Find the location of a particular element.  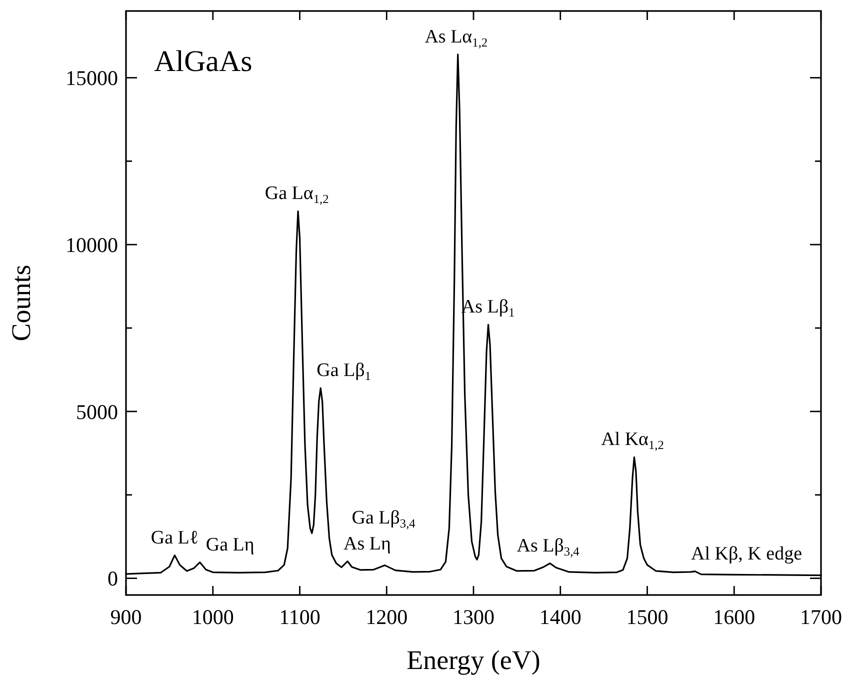

x-tick-label: 1500 is located at coordinates (647, 617).